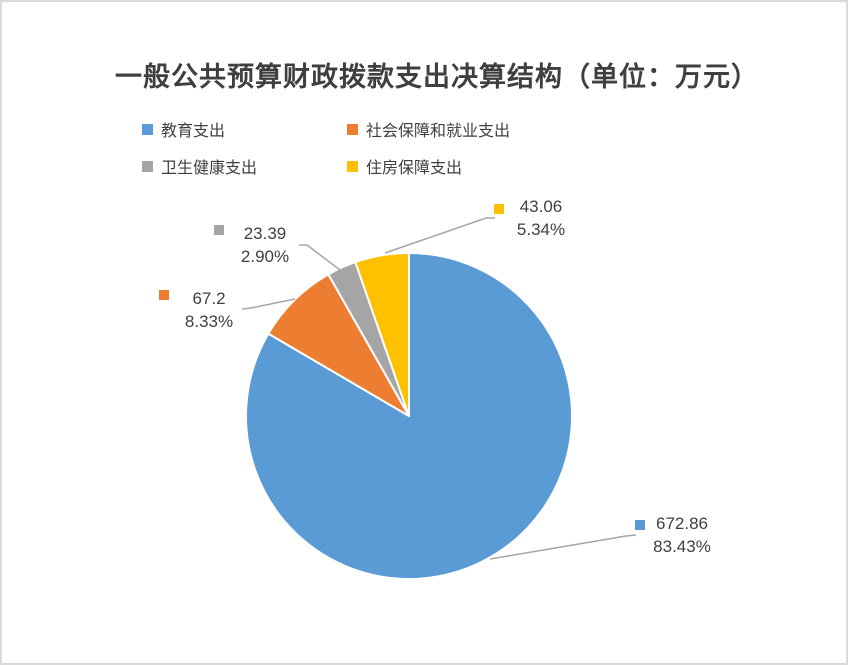 The width and height of the screenshot is (848, 665). Describe the element at coordinates (209, 298) in the screenshot. I see `data-label-social-security-value: 67.2` at that location.